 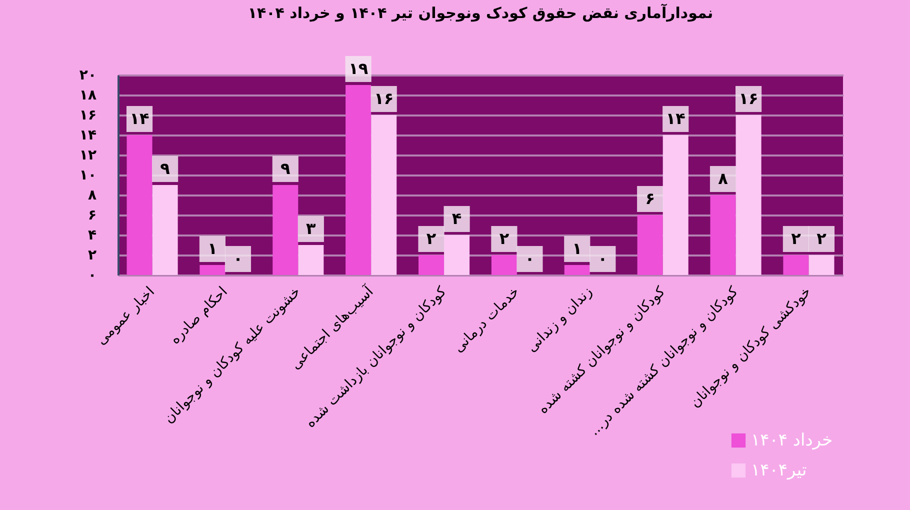 What do you see at coordinates (457, 218) in the screenshot?
I see `data-label: ۴` at bounding box center [457, 218].